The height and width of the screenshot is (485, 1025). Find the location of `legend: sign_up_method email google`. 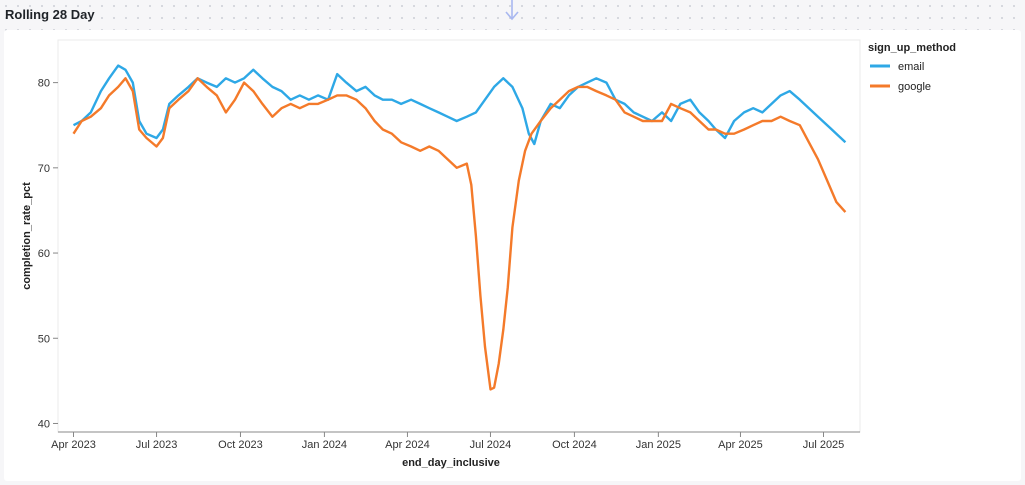

legend: sign_up_method email google is located at coordinates (912, 67).